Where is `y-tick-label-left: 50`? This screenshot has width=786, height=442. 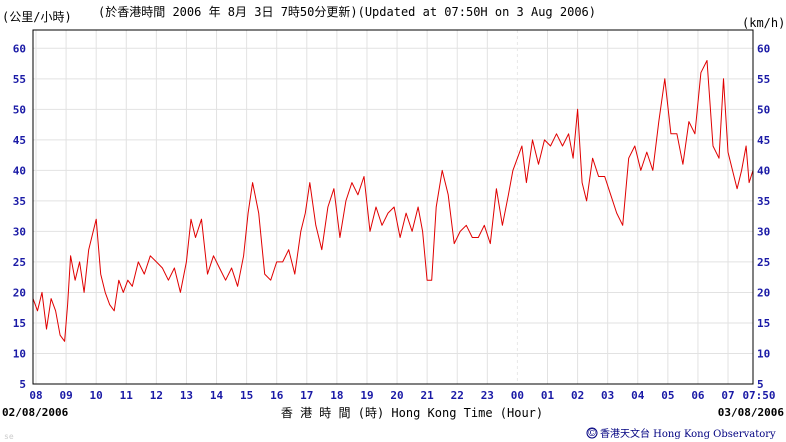
y-tick-label-left: 50 is located at coordinates (19, 109).